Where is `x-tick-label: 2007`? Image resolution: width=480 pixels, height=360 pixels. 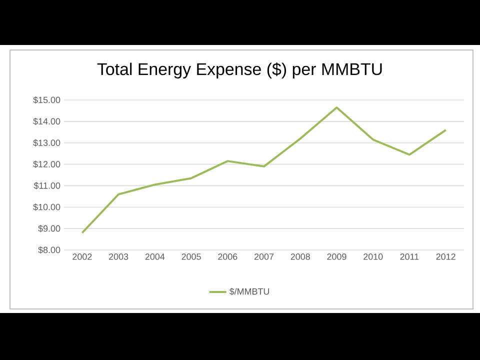
x-tick-label: 2007 is located at coordinates (264, 257).